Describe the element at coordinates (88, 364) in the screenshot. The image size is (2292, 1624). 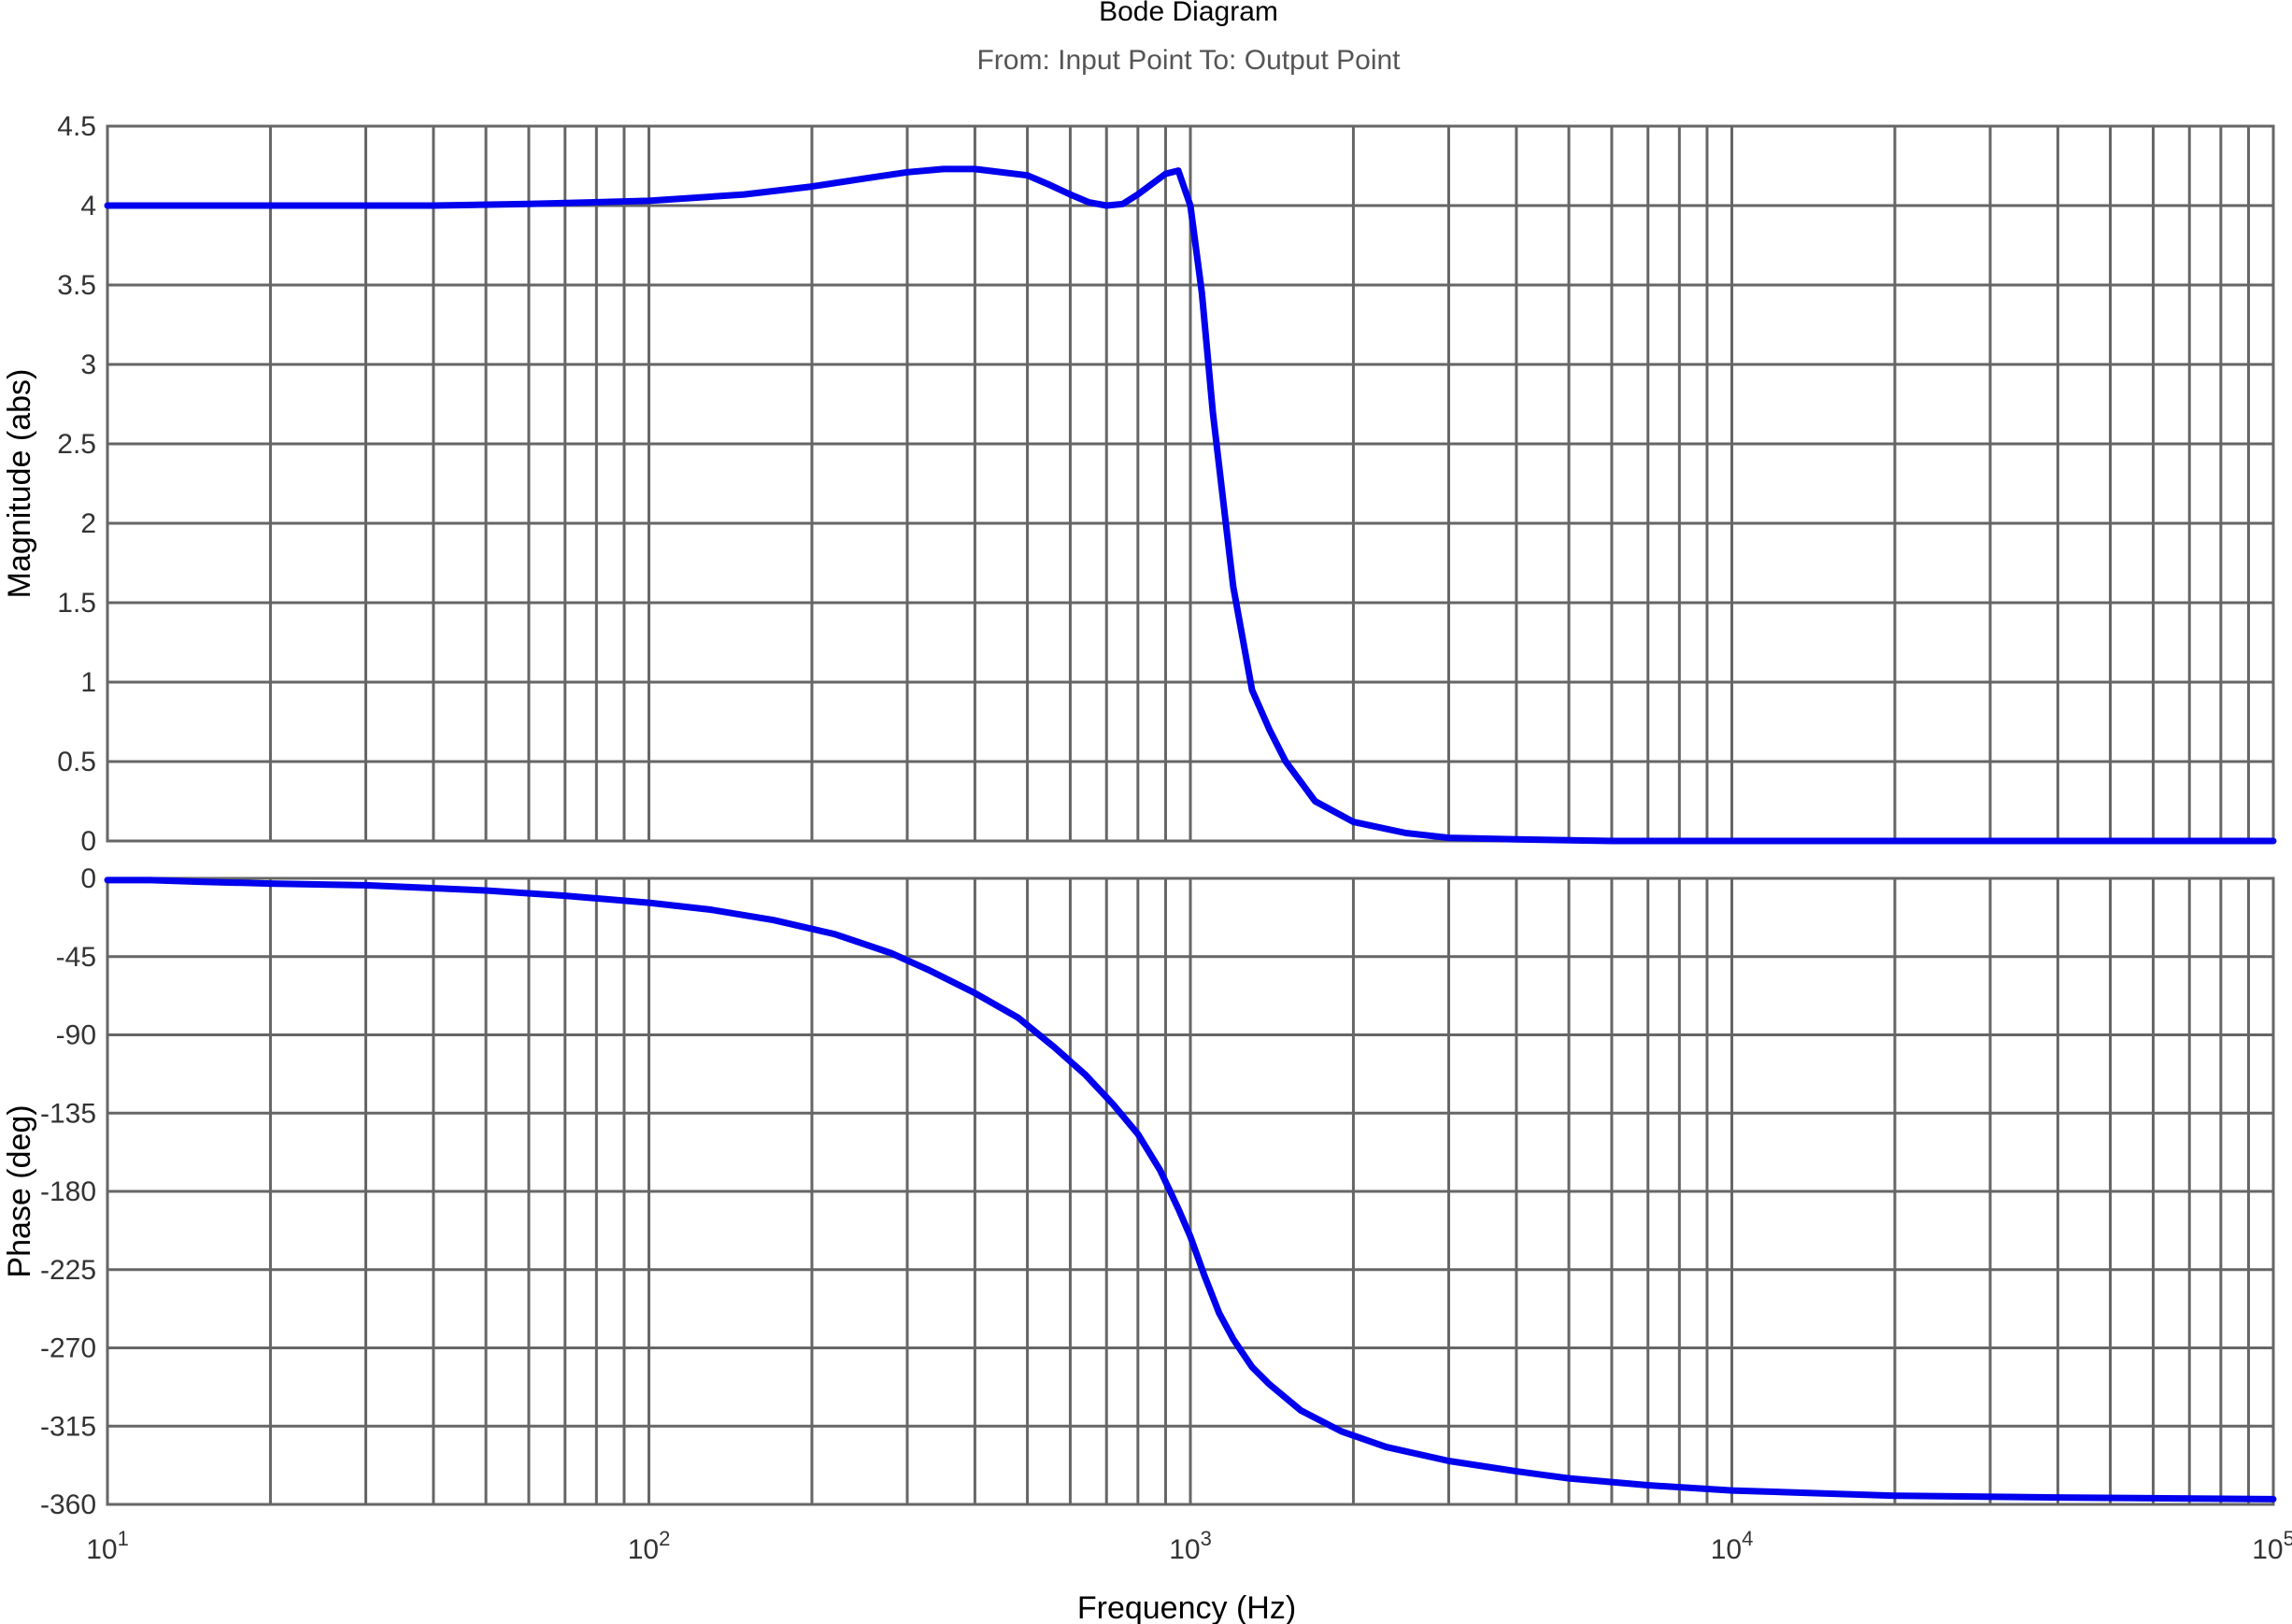
I see `magnitude-y-tick-label: 3` at that location.